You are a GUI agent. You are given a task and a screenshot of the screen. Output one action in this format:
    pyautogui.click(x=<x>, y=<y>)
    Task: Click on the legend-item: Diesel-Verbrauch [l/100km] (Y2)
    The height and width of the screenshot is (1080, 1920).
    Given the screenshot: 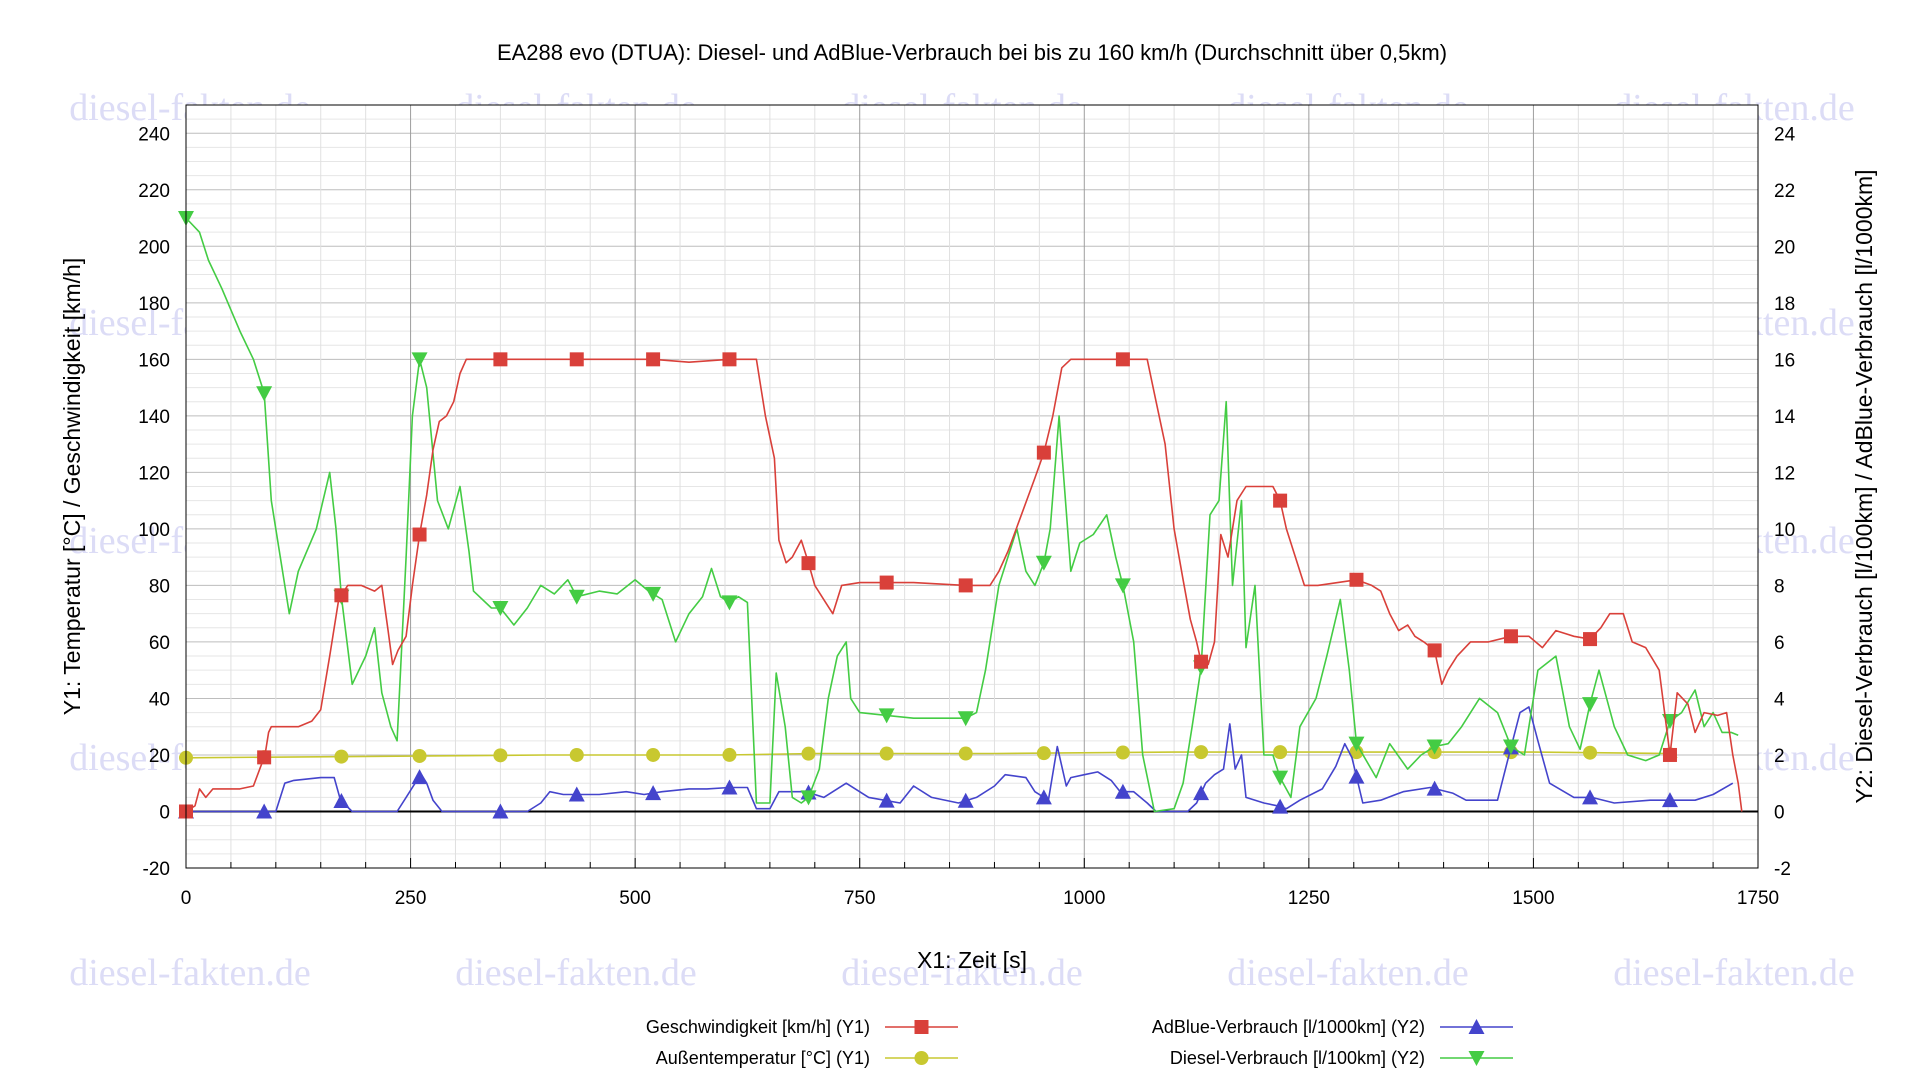 What is the action you would take?
    pyautogui.click(x=1341, y=1058)
    